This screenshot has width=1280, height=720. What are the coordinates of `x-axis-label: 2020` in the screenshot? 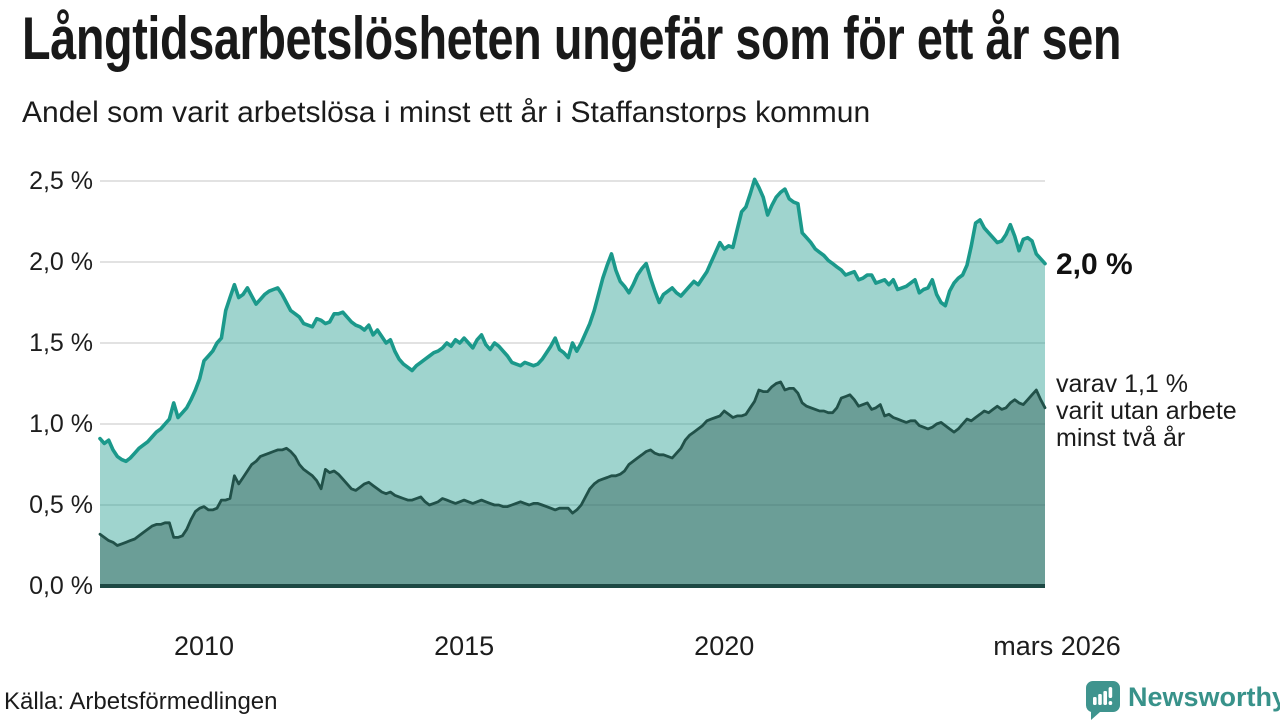 It's located at (724, 646).